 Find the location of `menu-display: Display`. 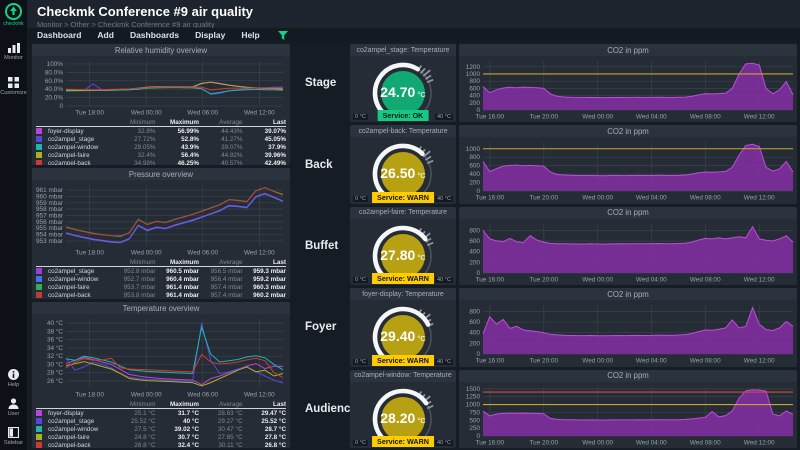

menu-display: Display is located at coordinates (210, 35).